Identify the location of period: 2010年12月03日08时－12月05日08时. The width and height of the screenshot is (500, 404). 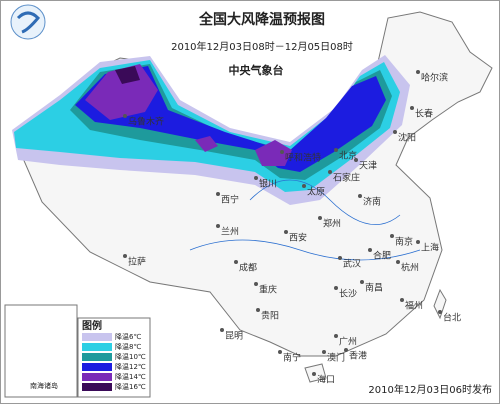
(262, 46).